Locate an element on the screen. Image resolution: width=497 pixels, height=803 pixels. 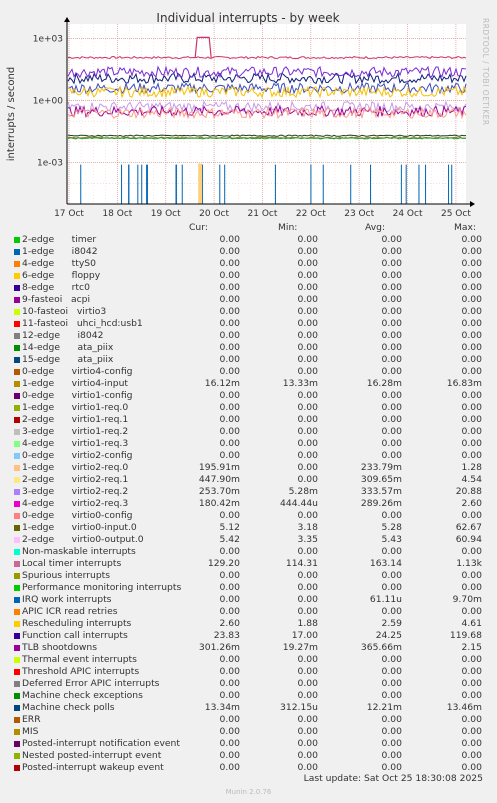
legend-label: 4-edge ttyS0 is located at coordinates (59, 263).